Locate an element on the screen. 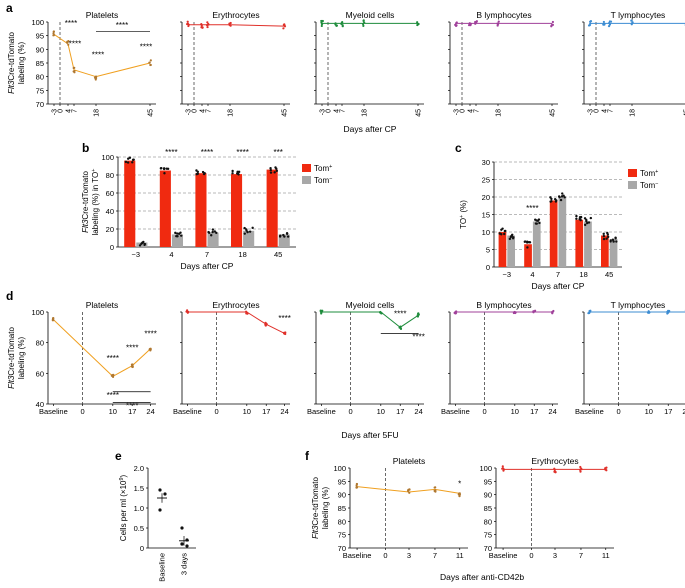  y-tick-label: 95 is located at coordinates (342, 481).